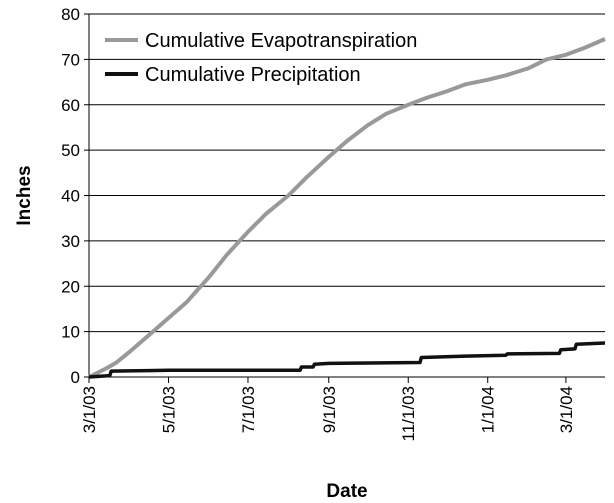 The image size is (614, 503). Describe the element at coordinates (70, 286) in the screenshot. I see `y-tick-label: 20` at that location.